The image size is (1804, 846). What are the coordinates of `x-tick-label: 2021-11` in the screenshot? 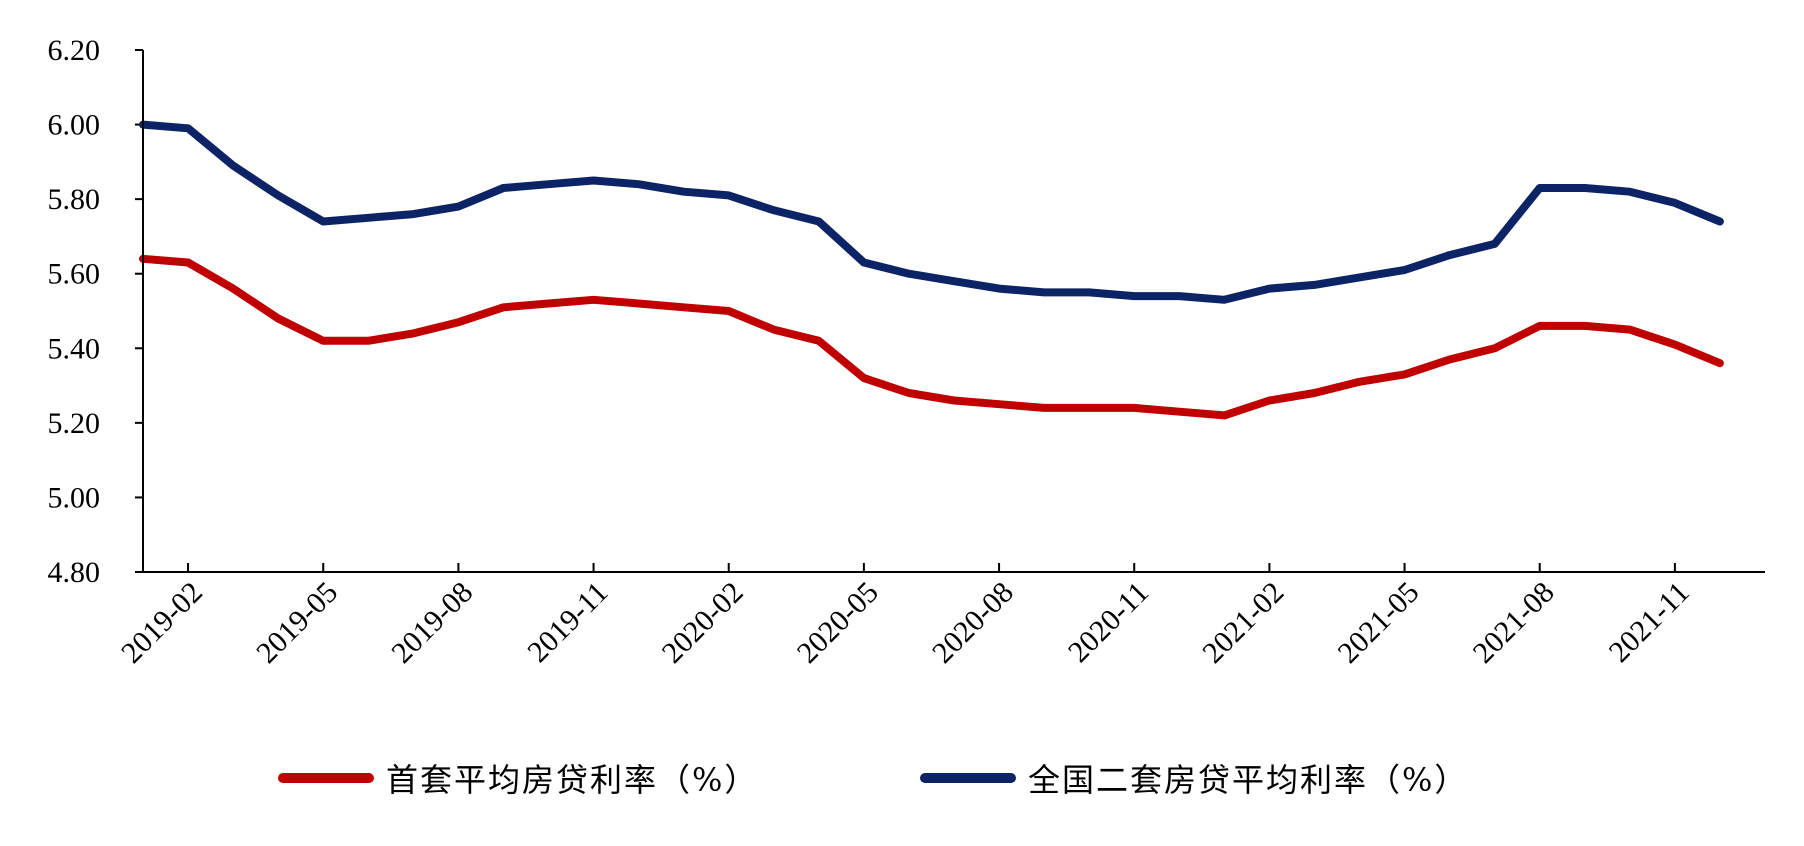 It's located at (1649, 622).